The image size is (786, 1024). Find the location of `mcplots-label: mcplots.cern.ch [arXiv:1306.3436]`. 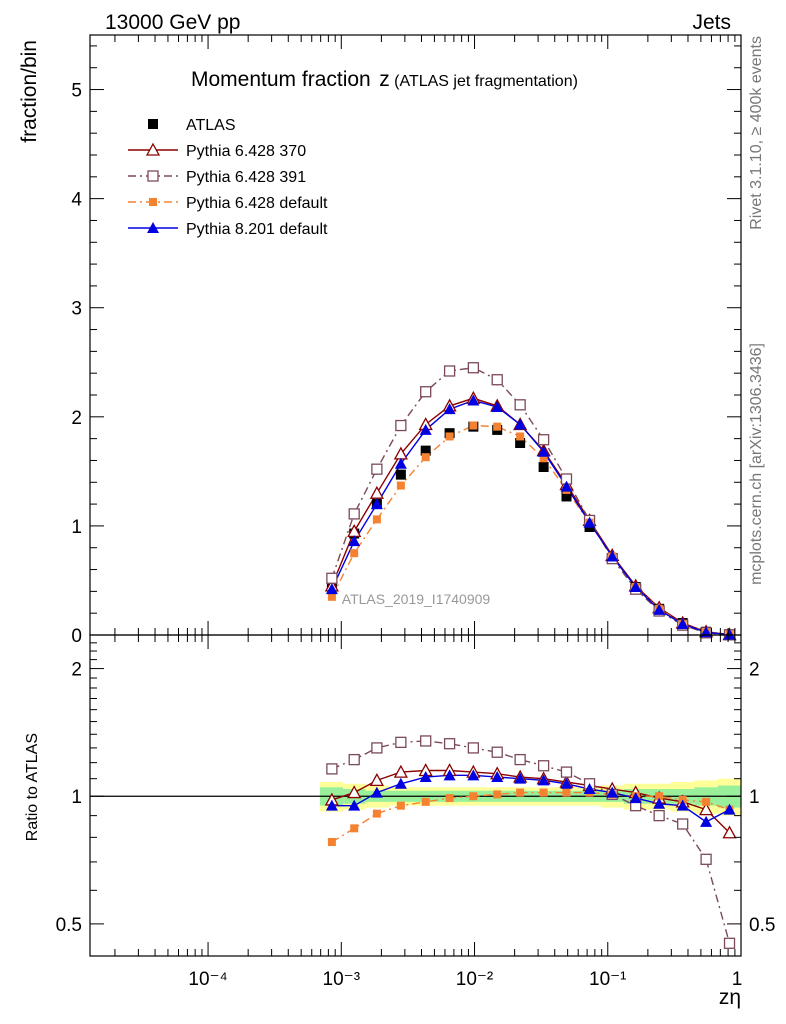

mcplots-label: mcplots.cern.ch [arXiv:1306.3436] is located at coordinates (756, 464).